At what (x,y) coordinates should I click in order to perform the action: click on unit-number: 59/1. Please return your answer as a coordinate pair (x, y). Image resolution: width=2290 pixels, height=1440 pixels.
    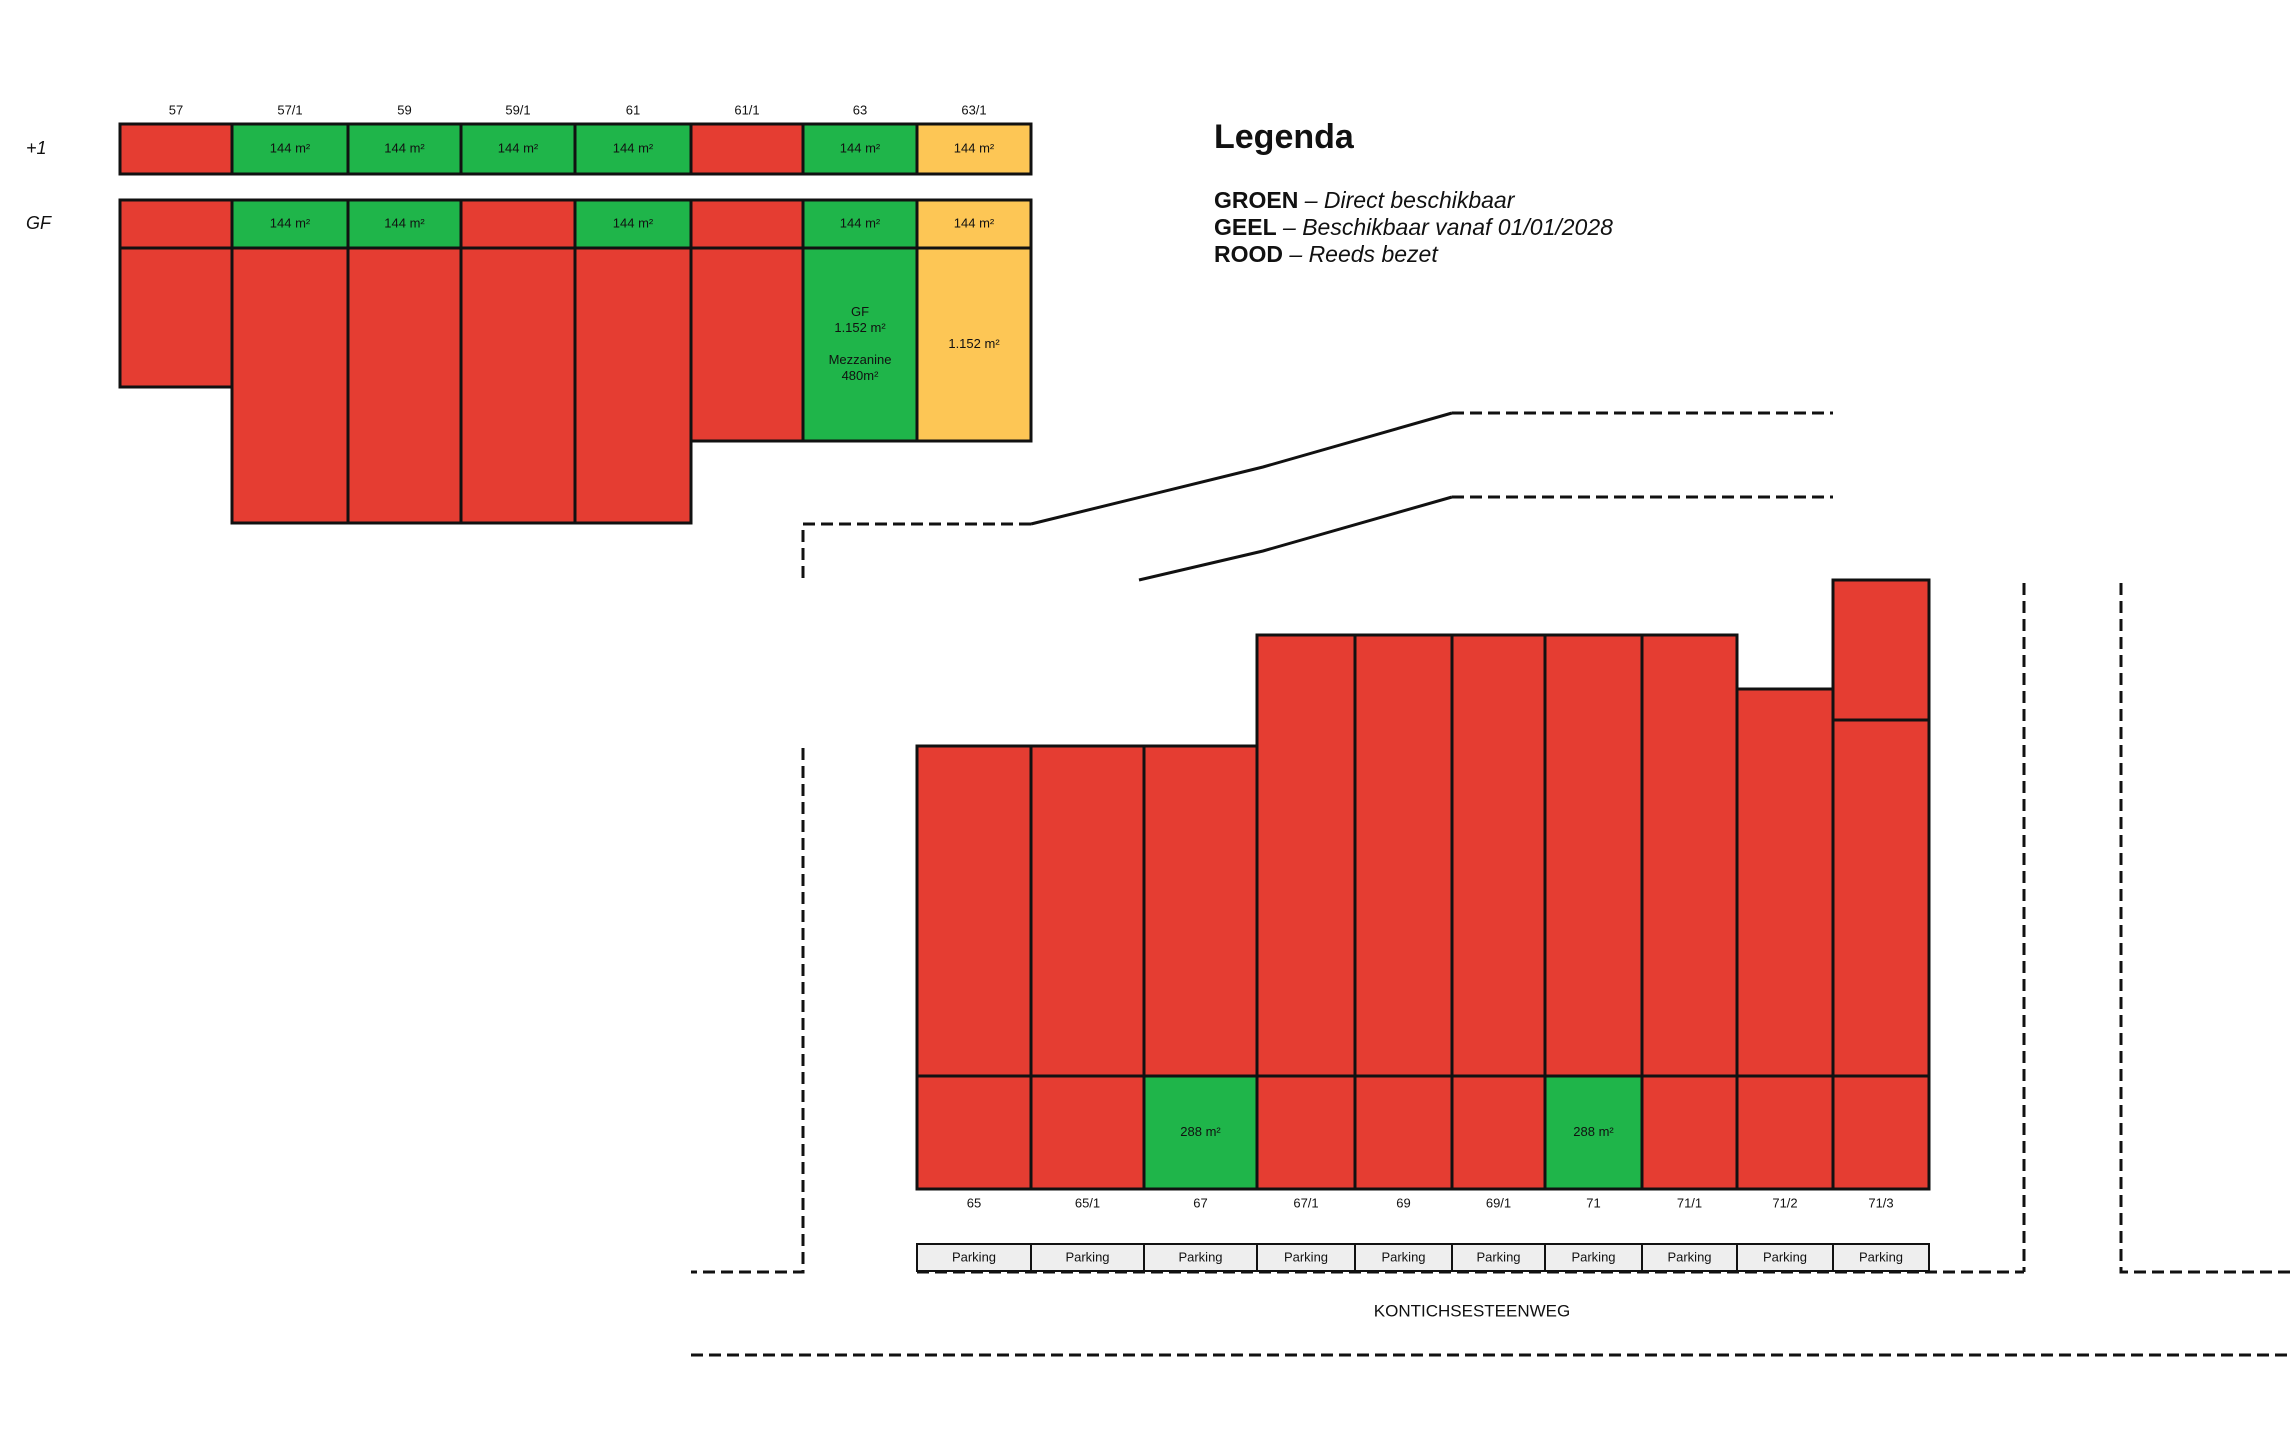
    Looking at the image, I should click on (517, 109).